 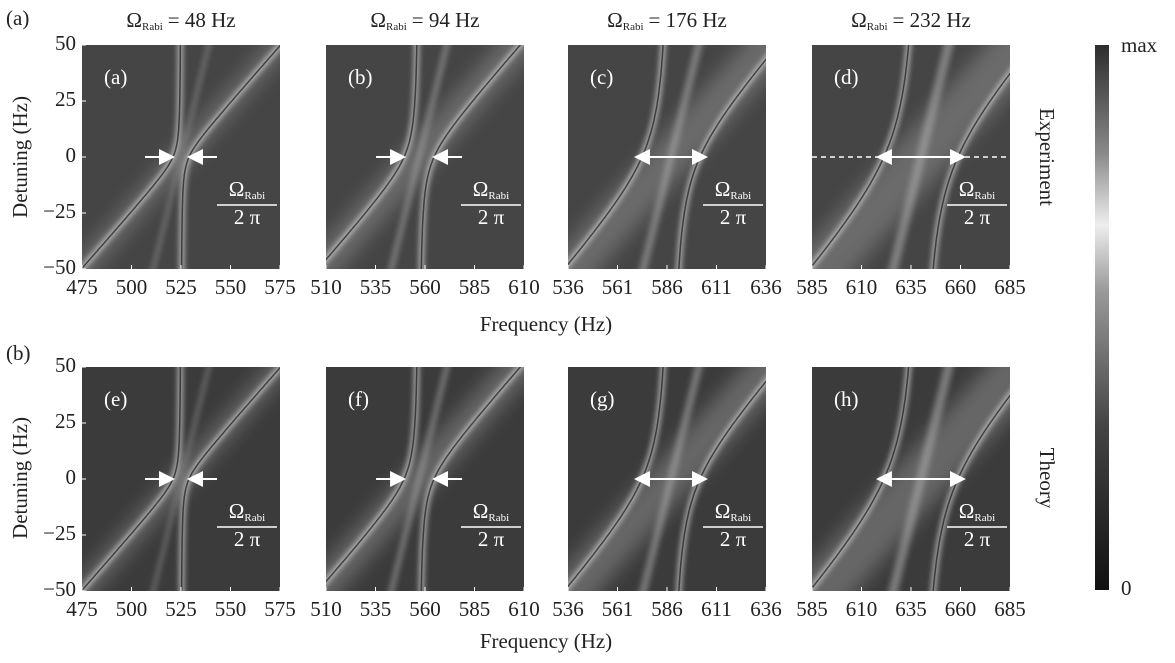 What do you see at coordinates (18, 353) in the screenshot?
I see `row-label: (b)` at bounding box center [18, 353].